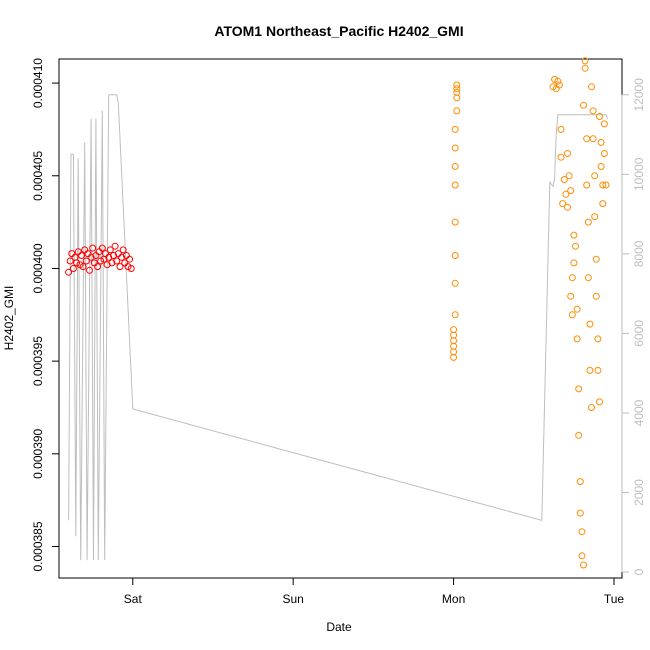  What do you see at coordinates (38, 268) in the screenshot?
I see `y-tick-label: 0.000400` at bounding box center [38, 268].